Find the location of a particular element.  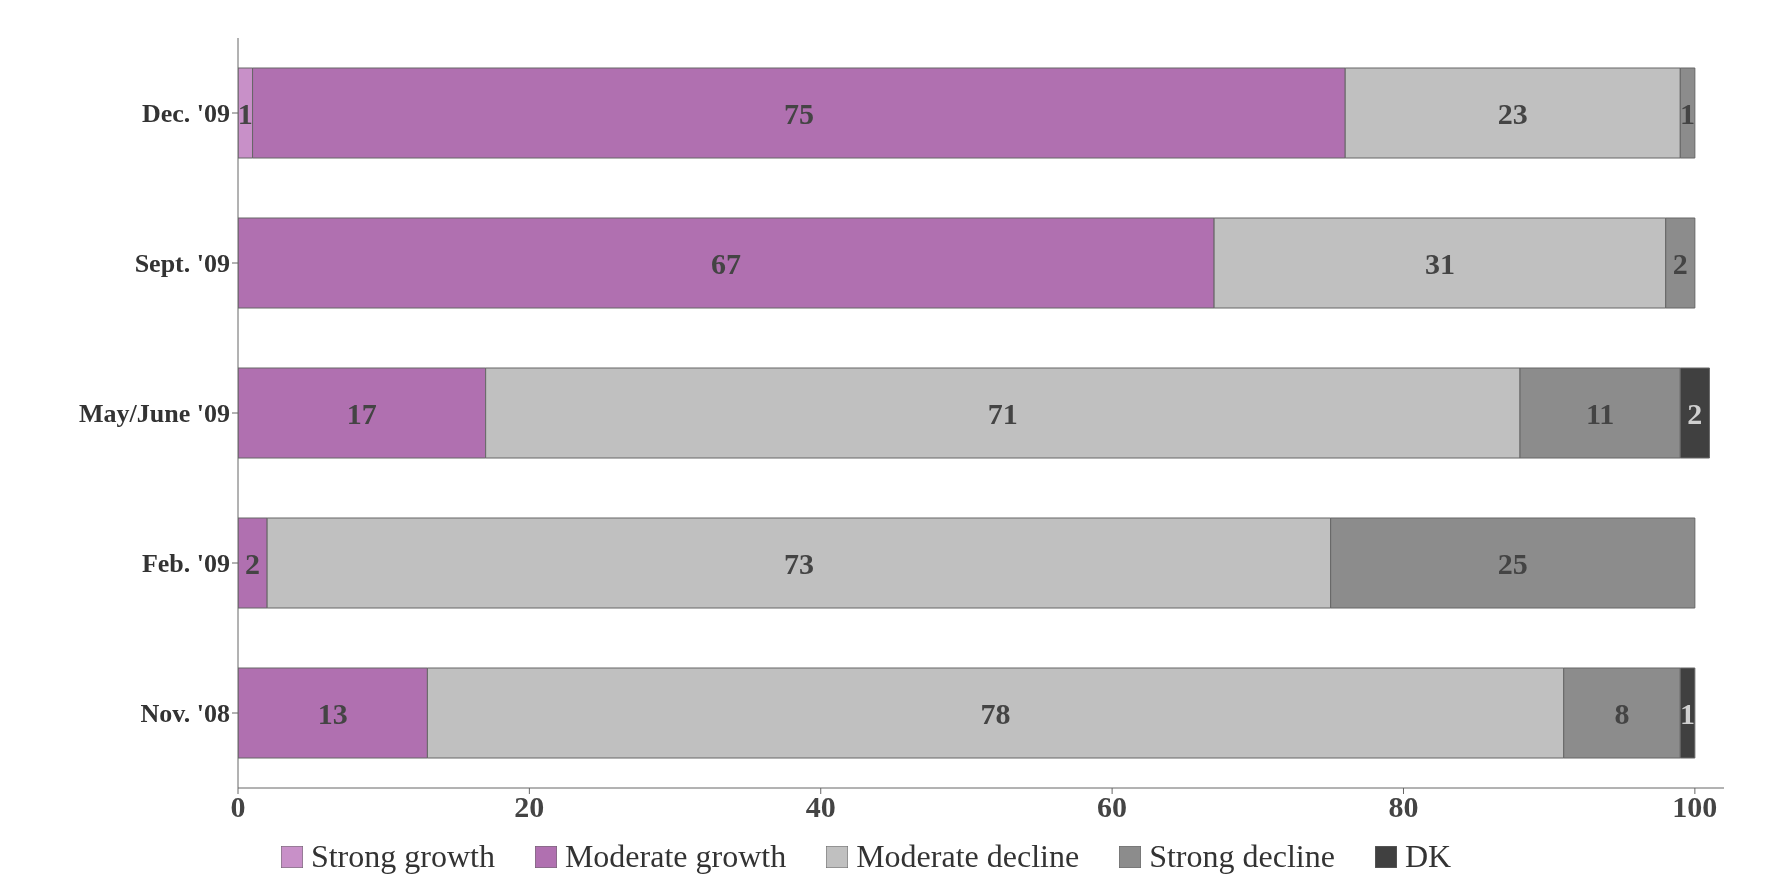

data-label: 23 is located at coordinates (1512, 113).